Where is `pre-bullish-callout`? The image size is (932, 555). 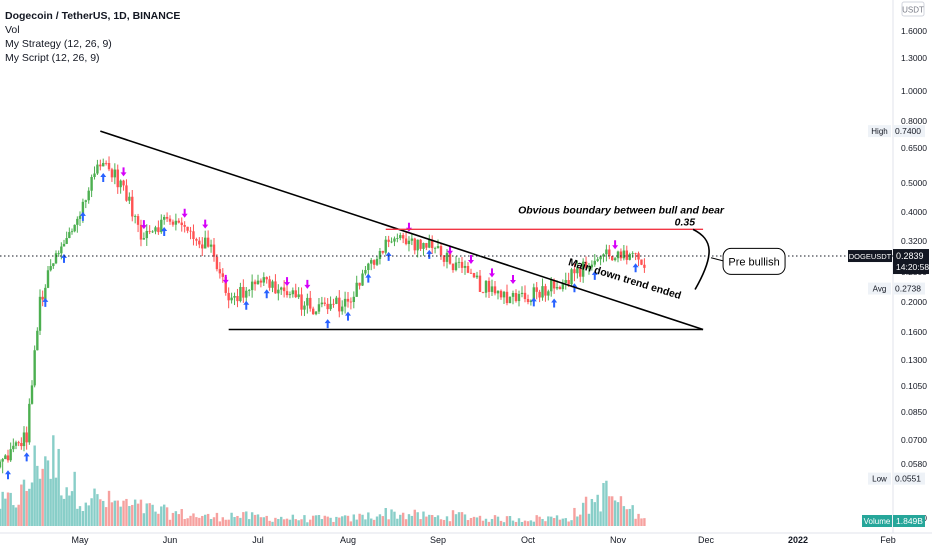 pre-bullish-callout is located at coordinates (754, 261).